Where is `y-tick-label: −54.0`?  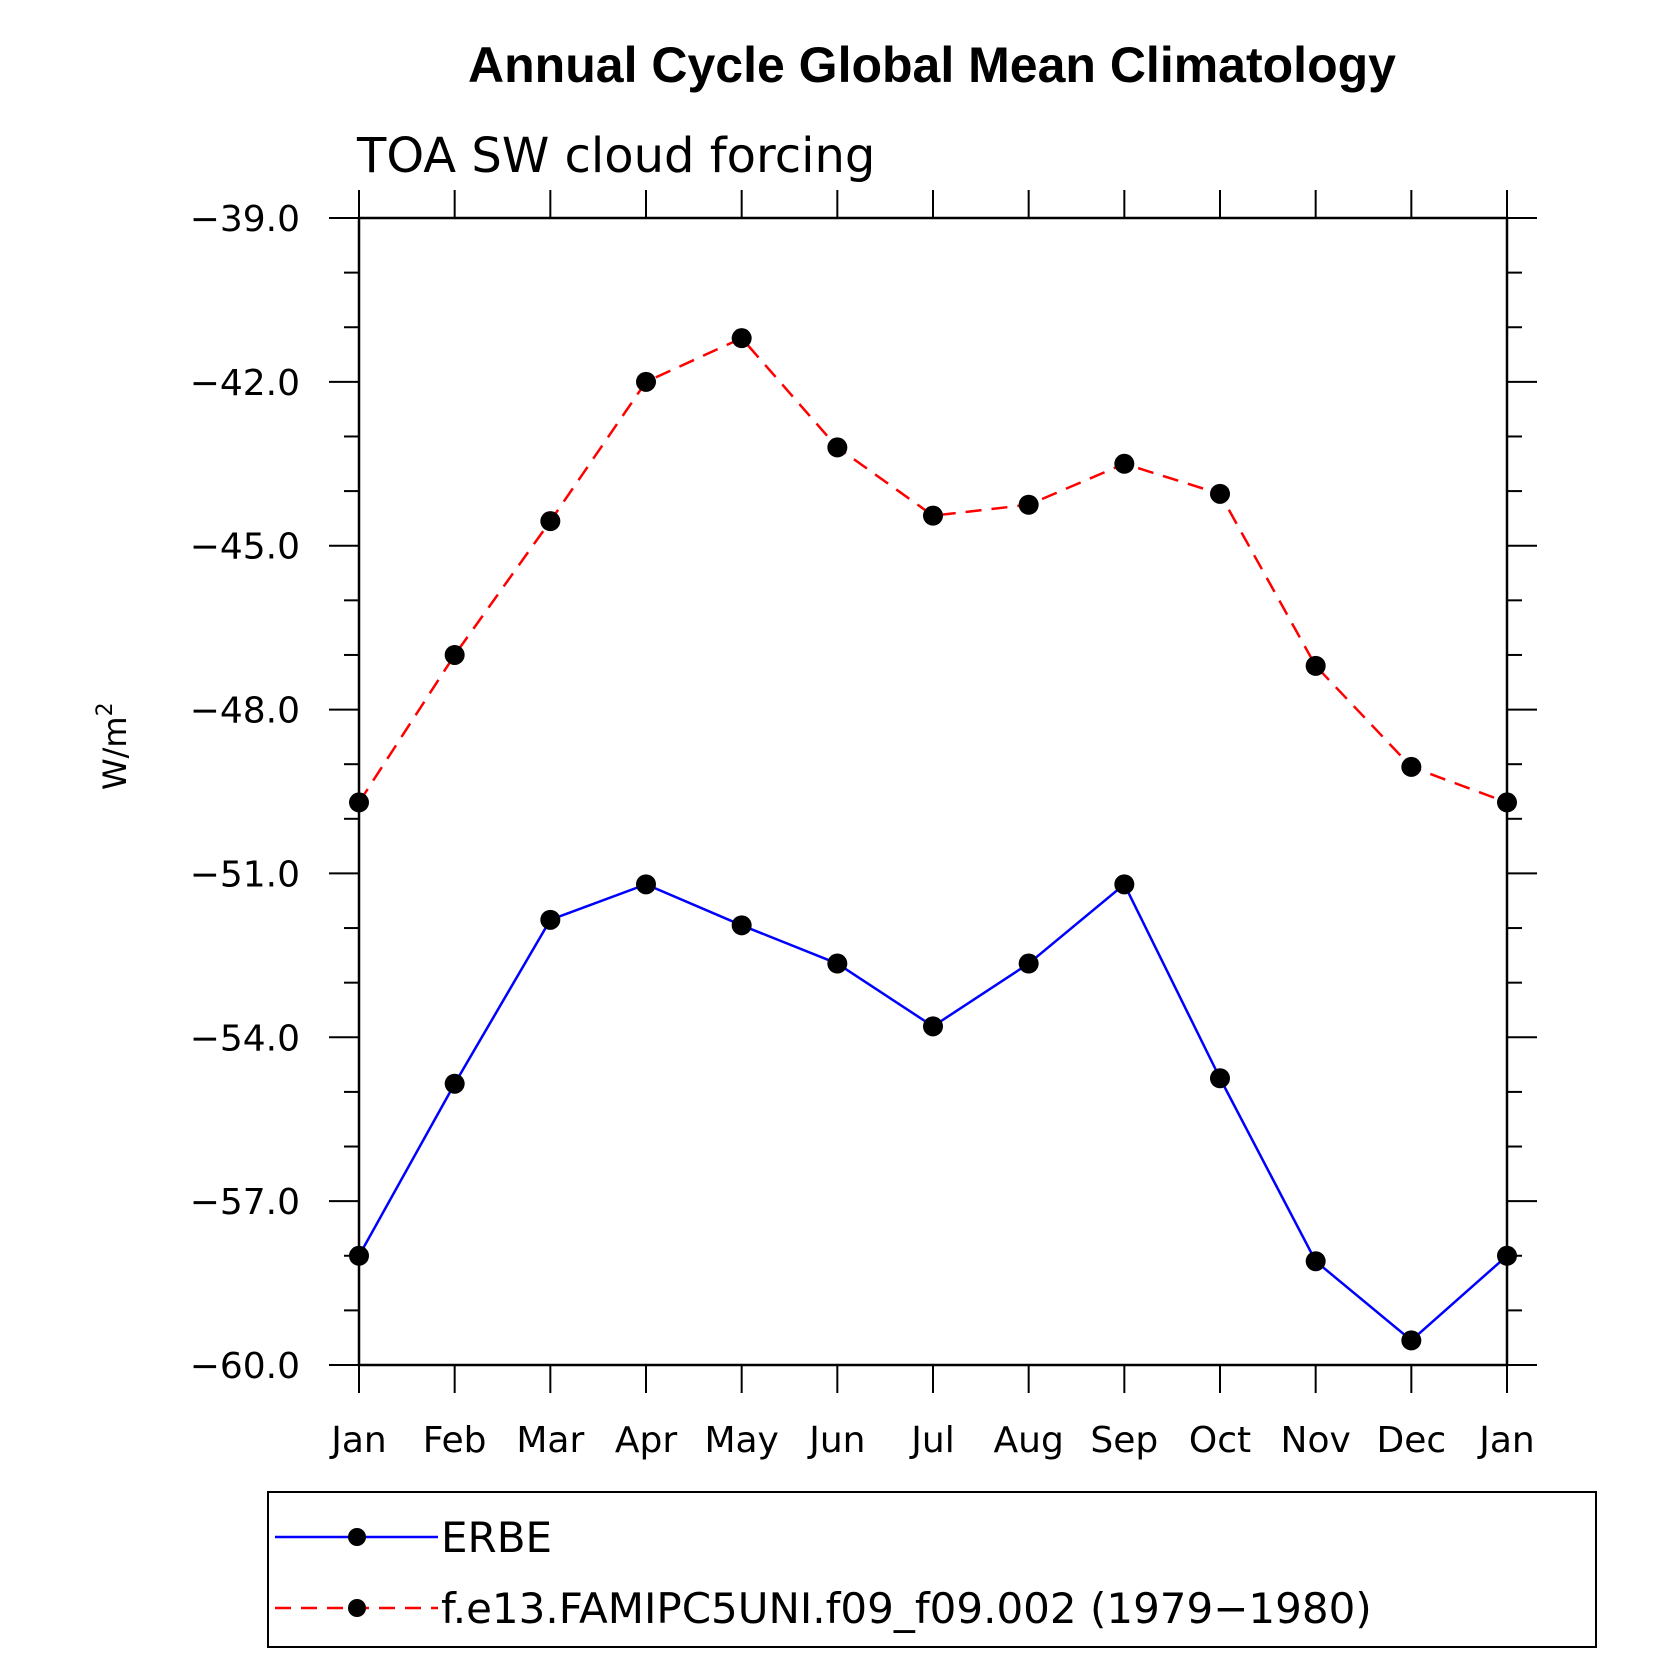 y-tick-label: −54.0 is located at coordinates (245, 1038).